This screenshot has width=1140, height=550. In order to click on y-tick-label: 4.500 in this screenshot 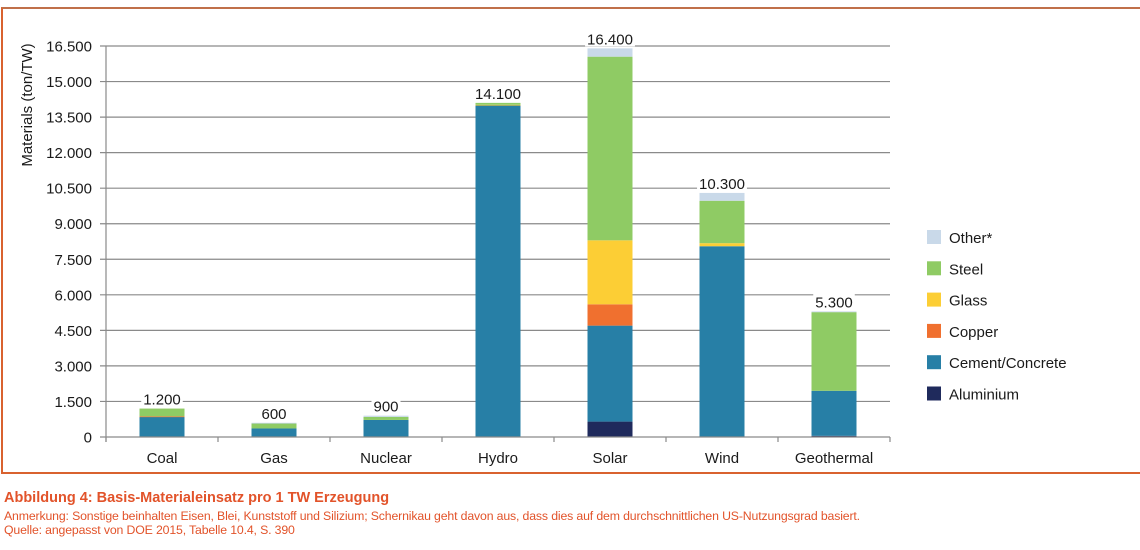, I will do `click(73, 331)`.